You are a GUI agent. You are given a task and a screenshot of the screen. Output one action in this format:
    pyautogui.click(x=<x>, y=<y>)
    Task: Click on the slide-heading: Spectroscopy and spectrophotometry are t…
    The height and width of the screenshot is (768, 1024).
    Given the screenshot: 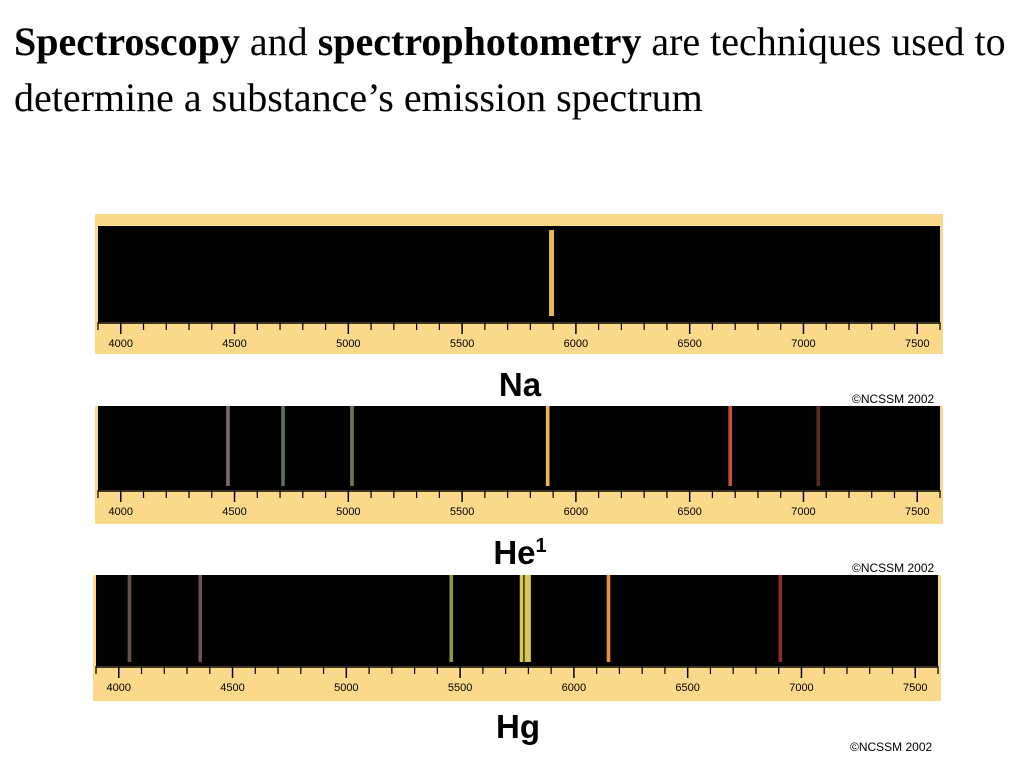 What is the action you would take?
    pyautogui.click(x=514, y=70)
    